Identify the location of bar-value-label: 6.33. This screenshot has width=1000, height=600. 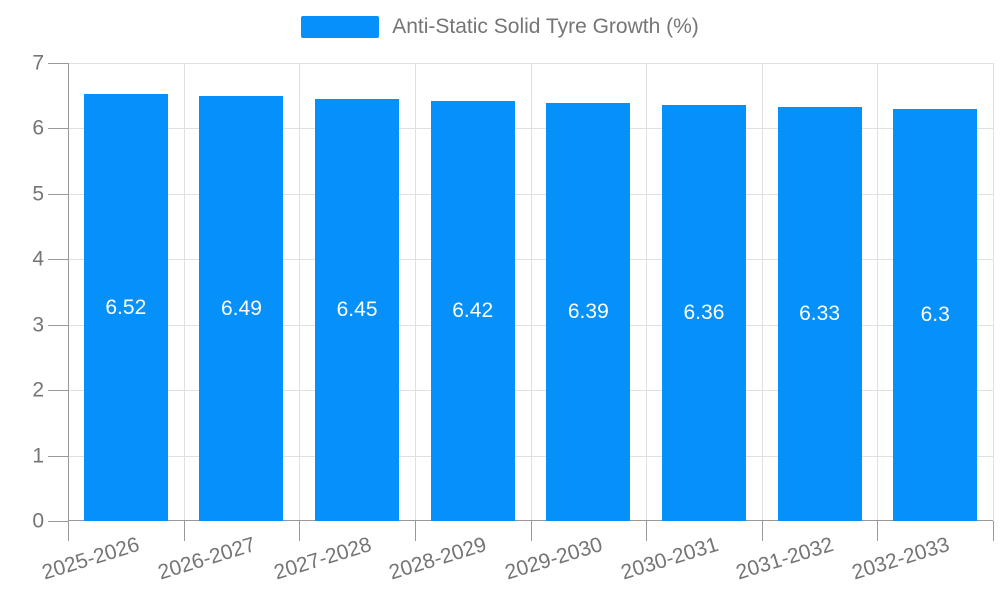
(819, 313).